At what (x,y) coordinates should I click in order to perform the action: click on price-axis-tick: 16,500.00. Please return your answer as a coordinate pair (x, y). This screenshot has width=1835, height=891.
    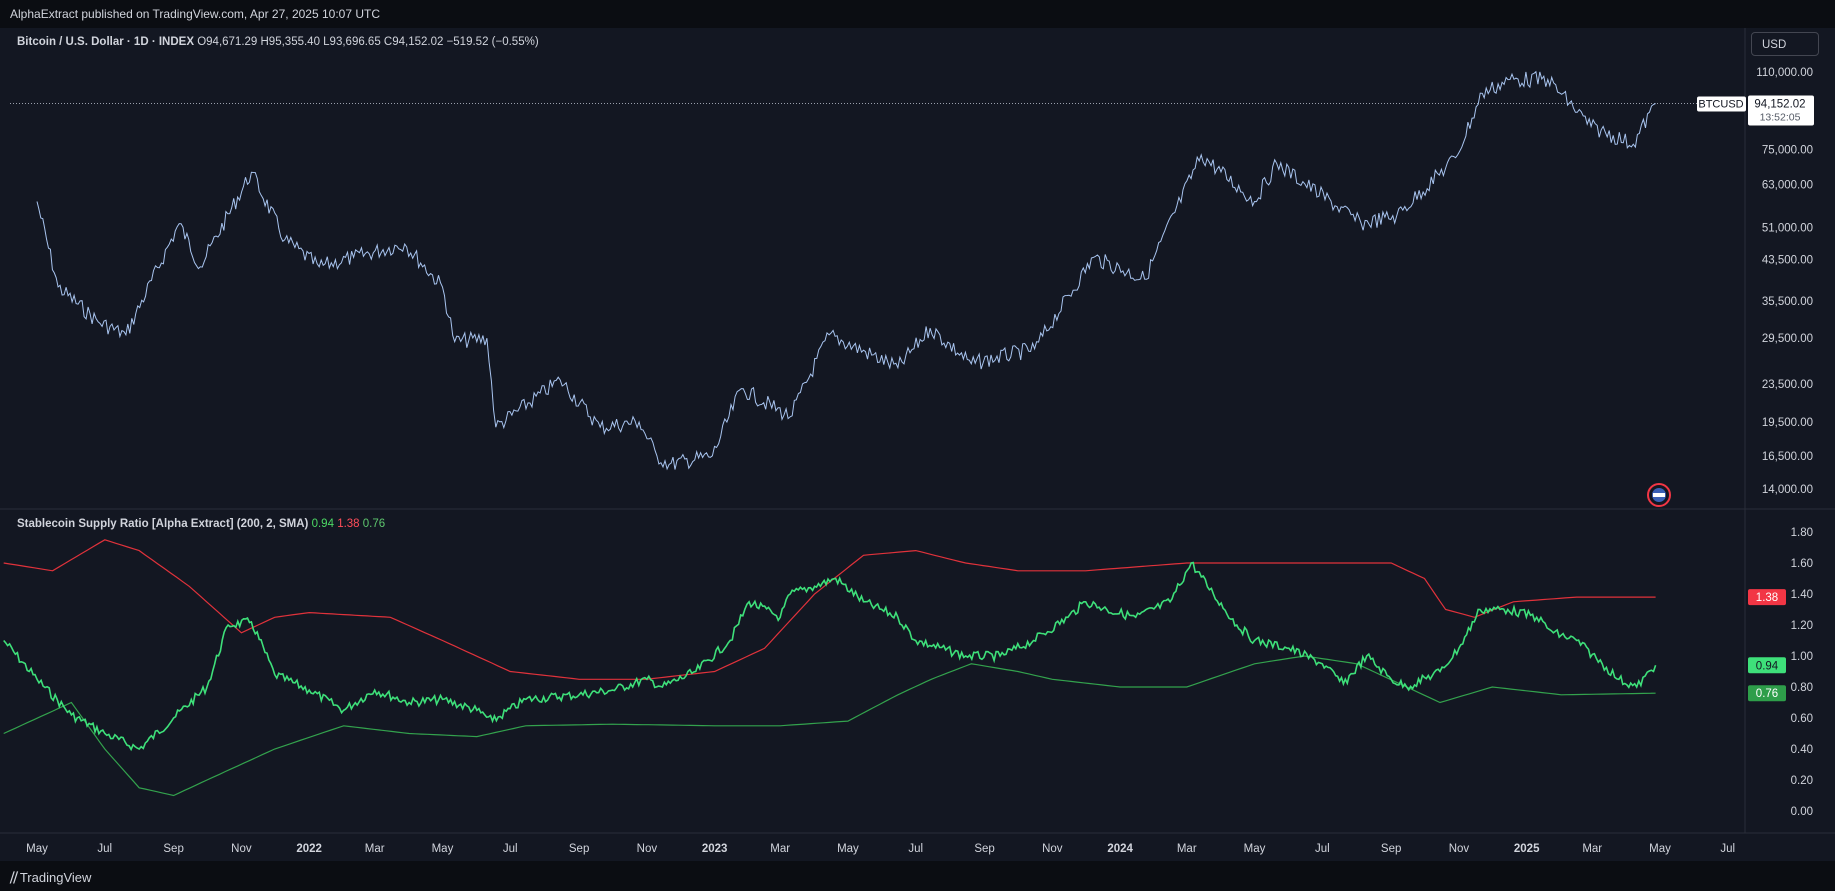
    Looking at the image, I should click on (1787, 457).